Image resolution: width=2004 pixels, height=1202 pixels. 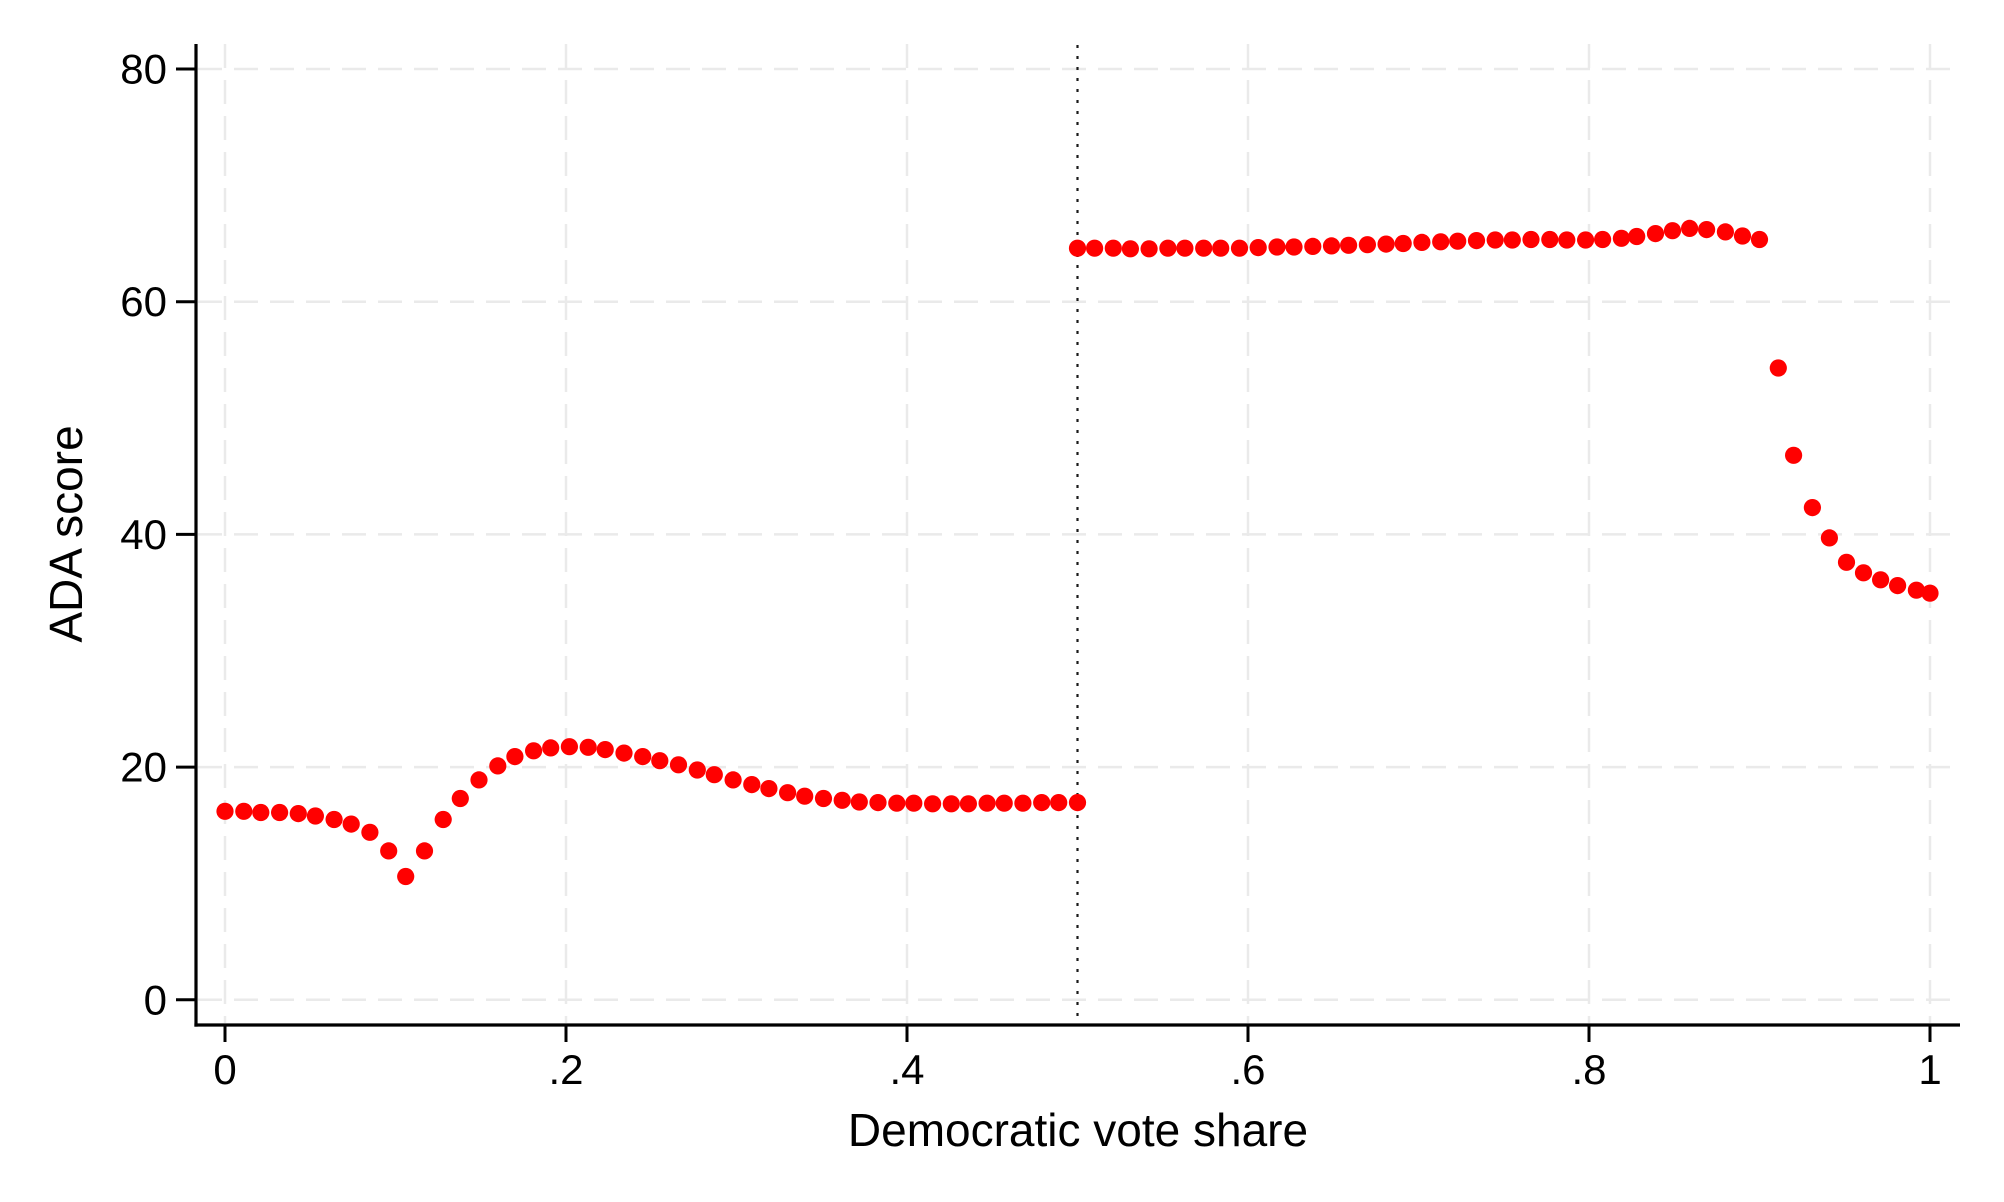 What do you see at coordinates (155, 999) in the screenshot?
I see `y-tick-label: 0` at bounding box center [155, 999].